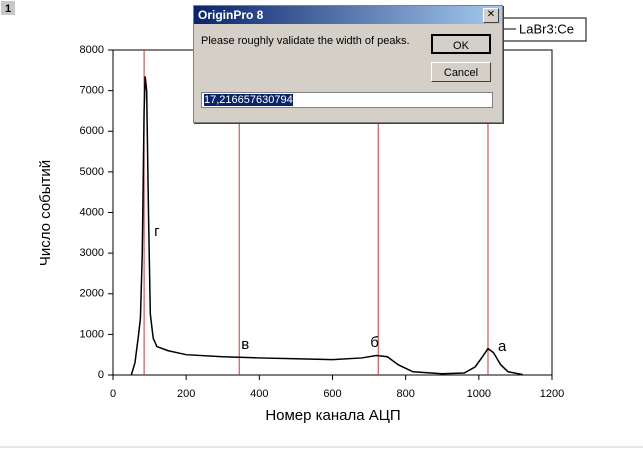 The width and height of the screenshot is (643, 451). What do you see at coordinates (113, 394) in the screenshot?
I see `x-tick-label: 0` at bounding box center [113, 394].